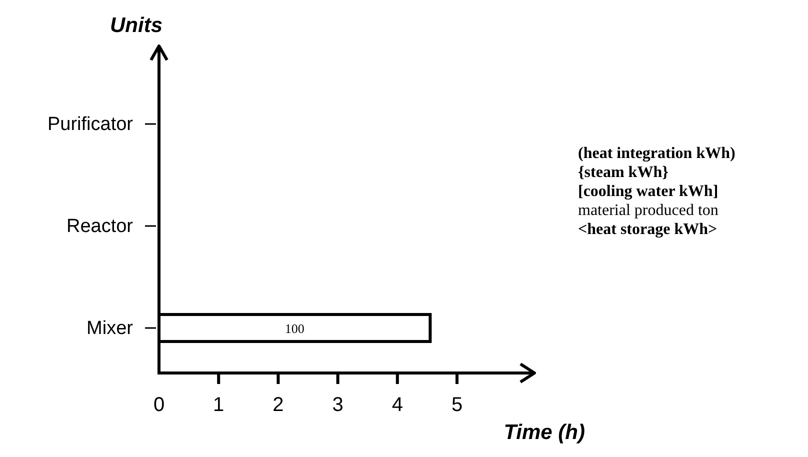 This screenshot has width=808, height=457. What do you see at coordinates (544, 432) in the screenshot?
I see `x-axis-title: Time (h)` at bounding box center [544, 432].